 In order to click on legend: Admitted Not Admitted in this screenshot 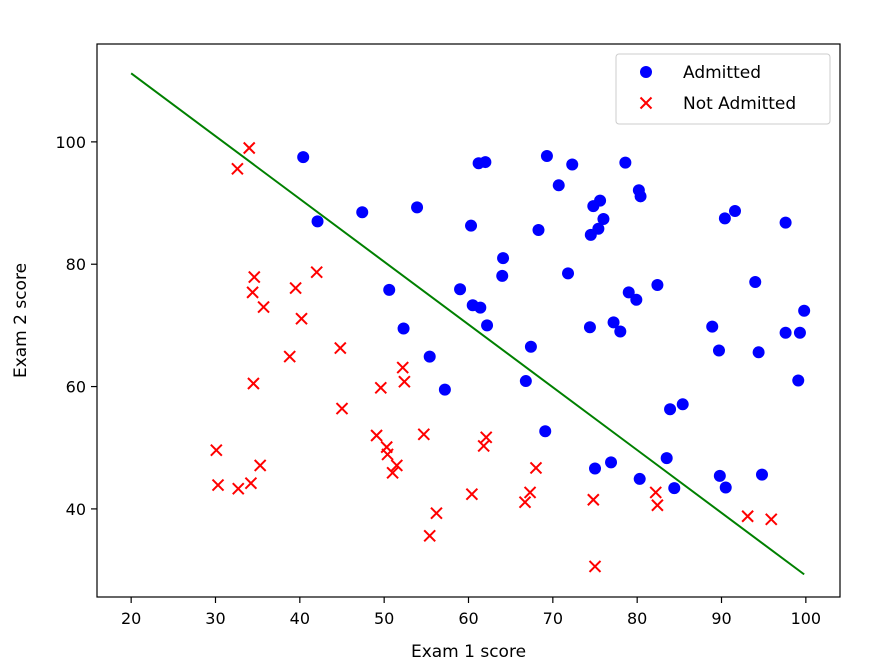, I will do `click(723, 89)`.